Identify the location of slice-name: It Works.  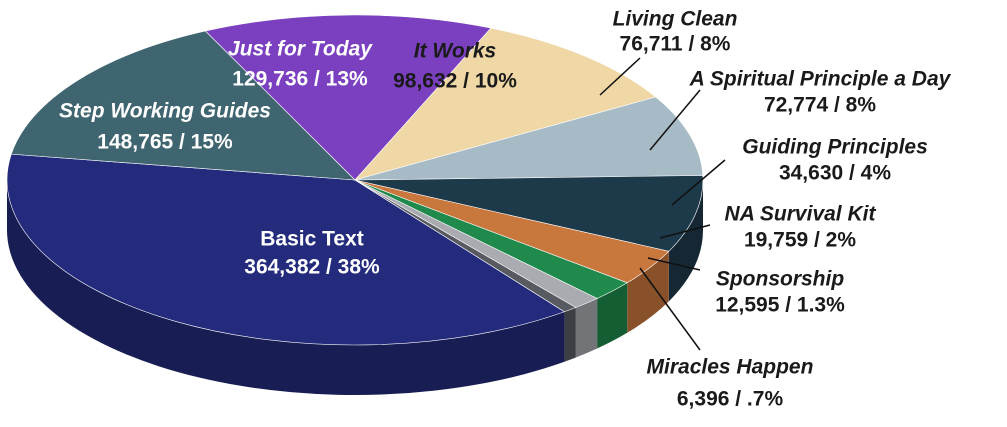
(455, 51).